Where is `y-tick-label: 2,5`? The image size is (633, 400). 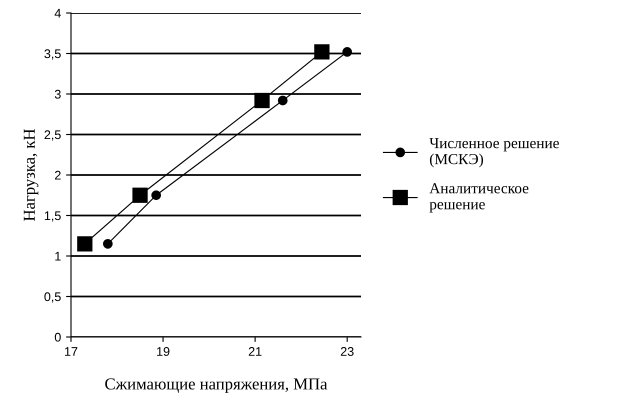
y-tick-label: 2,5 is located at coordinates (52, 135).